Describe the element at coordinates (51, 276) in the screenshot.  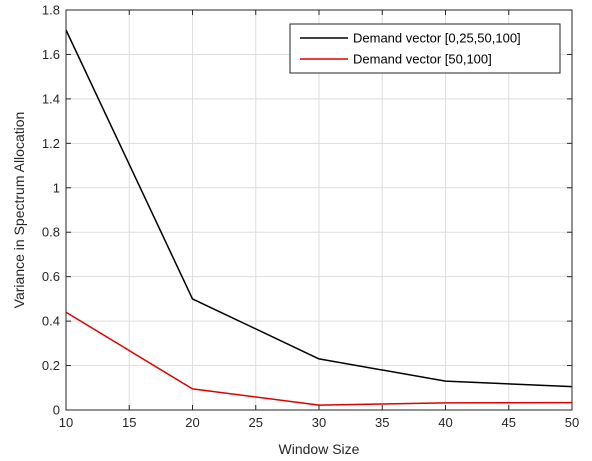
I see `y-tick-label: 0.6` at that location.